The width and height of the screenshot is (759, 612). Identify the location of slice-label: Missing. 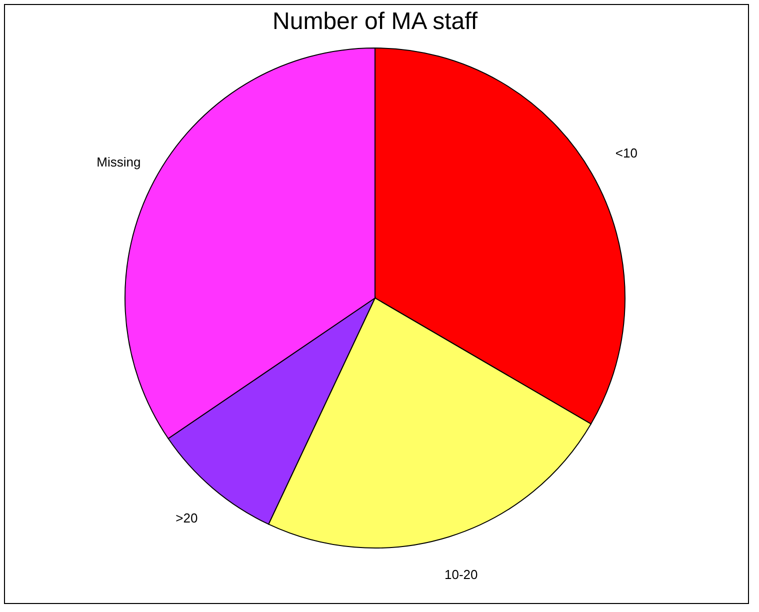
(118, 162).